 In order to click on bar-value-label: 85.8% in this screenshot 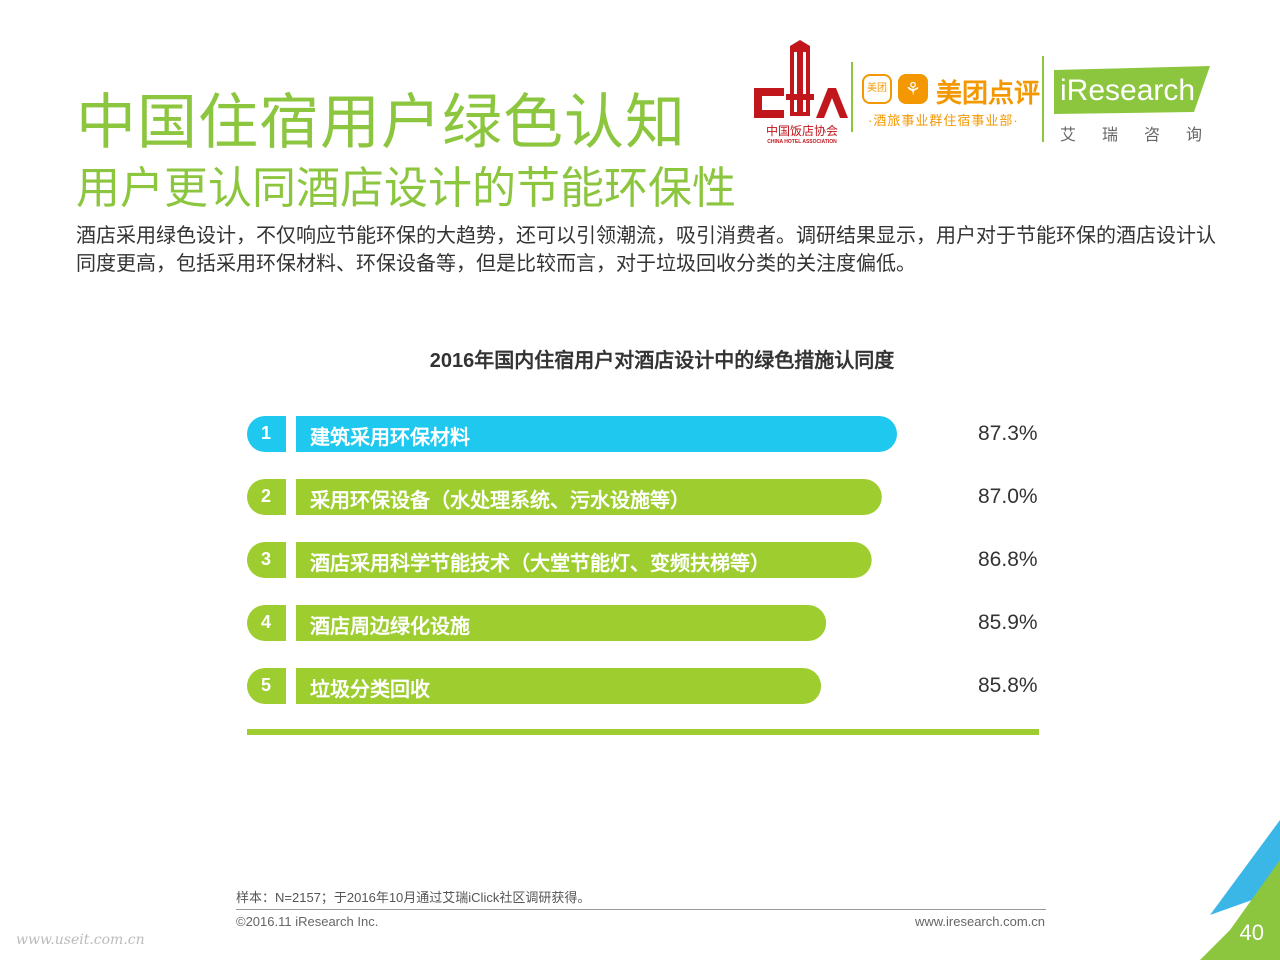, I will do `click(1008, 685)`.